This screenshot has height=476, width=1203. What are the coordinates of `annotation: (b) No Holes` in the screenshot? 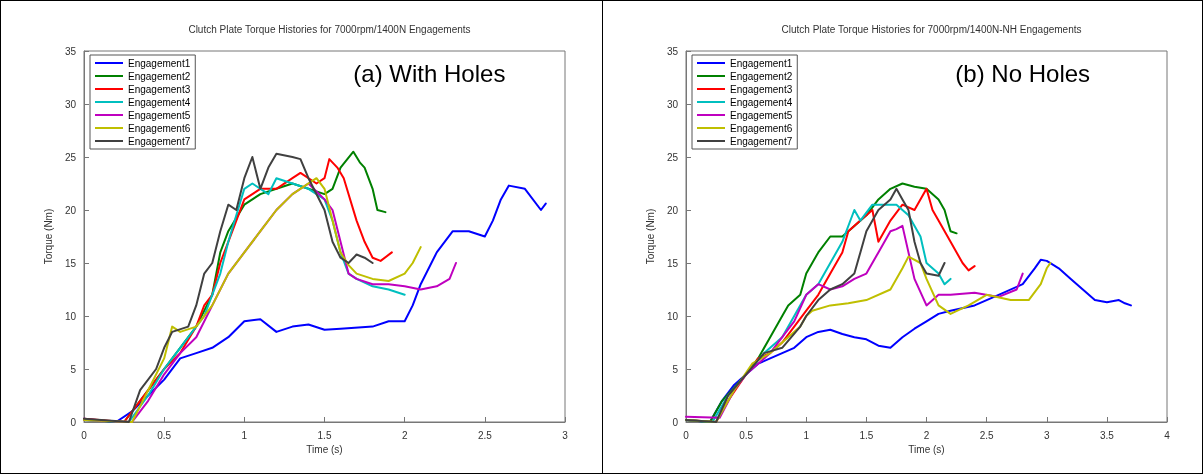 It's located at (1022, 73).